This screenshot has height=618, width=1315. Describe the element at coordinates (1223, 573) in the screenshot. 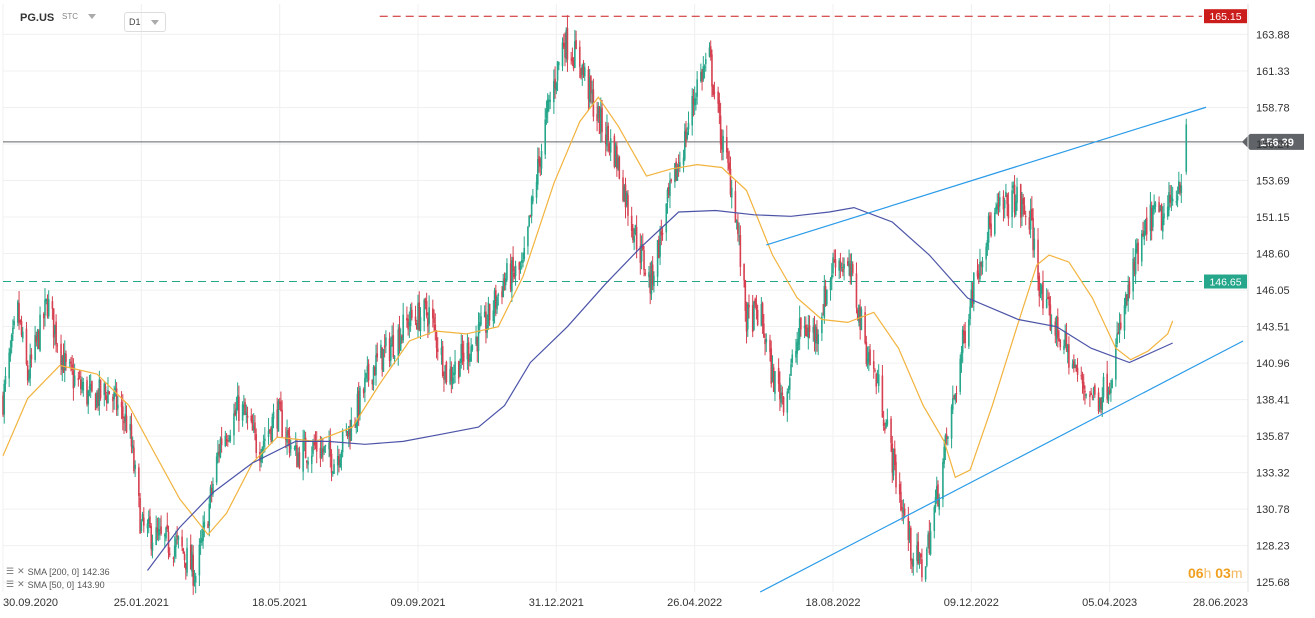

I see `timer-minutes: 03` at that location.